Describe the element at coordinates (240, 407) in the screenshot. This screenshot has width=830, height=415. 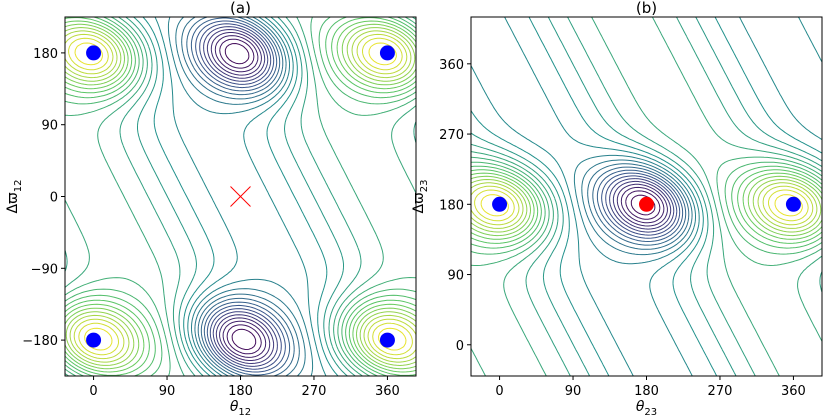
I see `x-axis-label: θ12` at that location.